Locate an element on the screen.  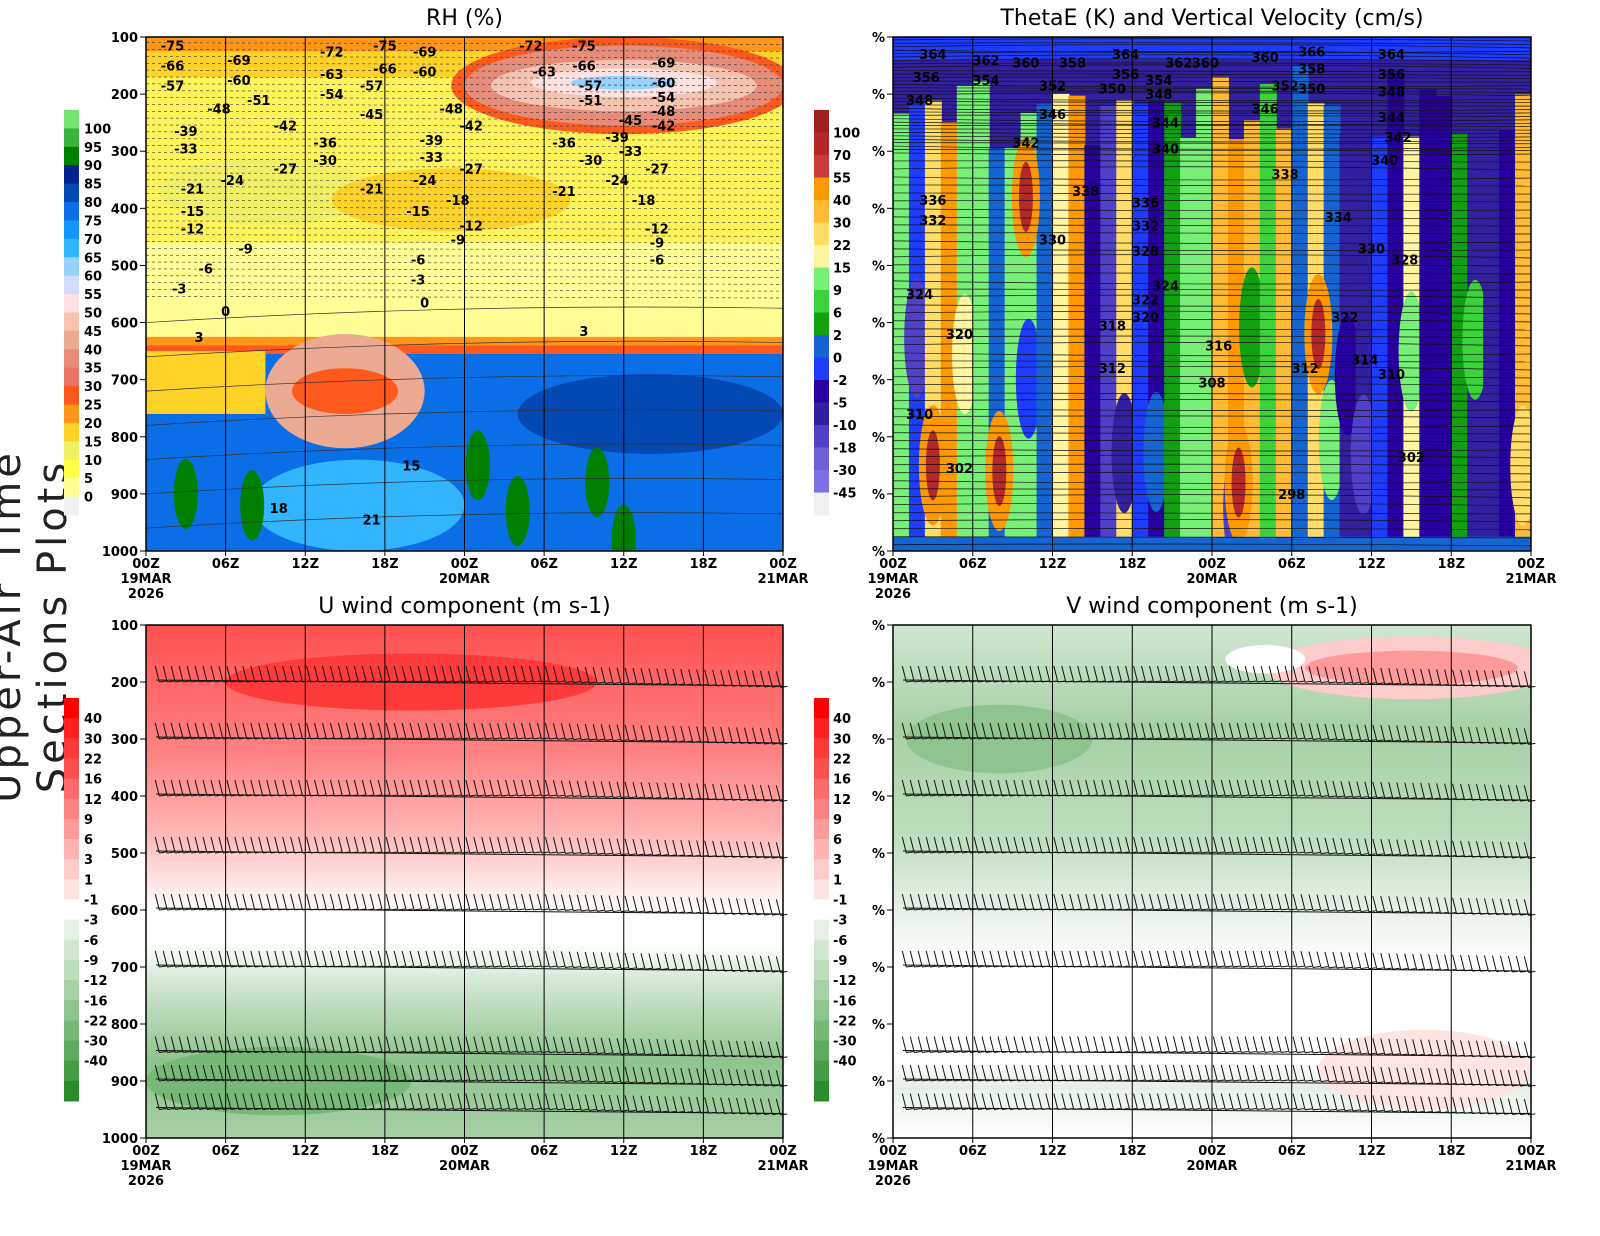
colorbar-label: -1 is located at coordinates (91, 901).